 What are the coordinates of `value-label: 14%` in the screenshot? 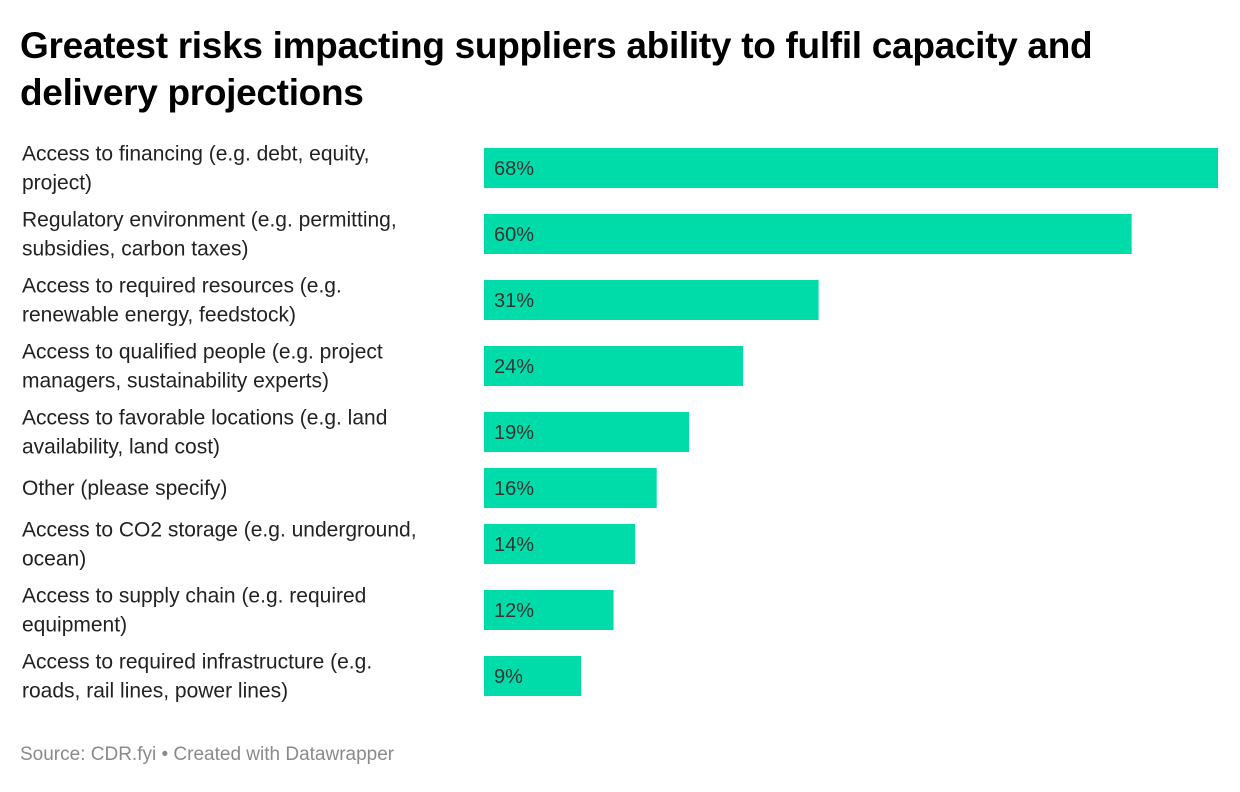 It's located at (514, 545).